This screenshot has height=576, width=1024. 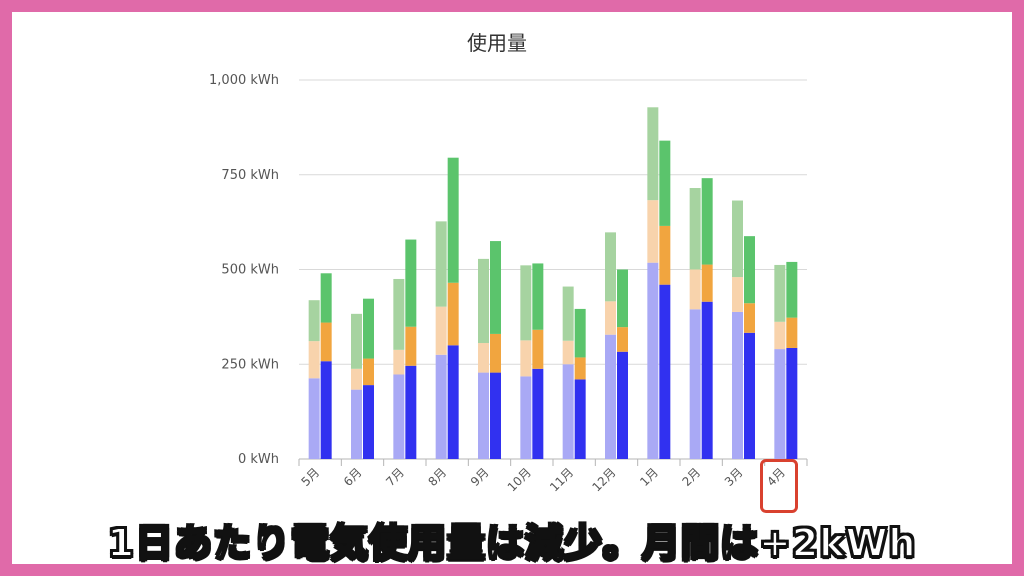 What do you see at coordinates (250, 364) in the screenshot?
I see `y-tick-label: 250 kWh` at bounding box center [250, 364].